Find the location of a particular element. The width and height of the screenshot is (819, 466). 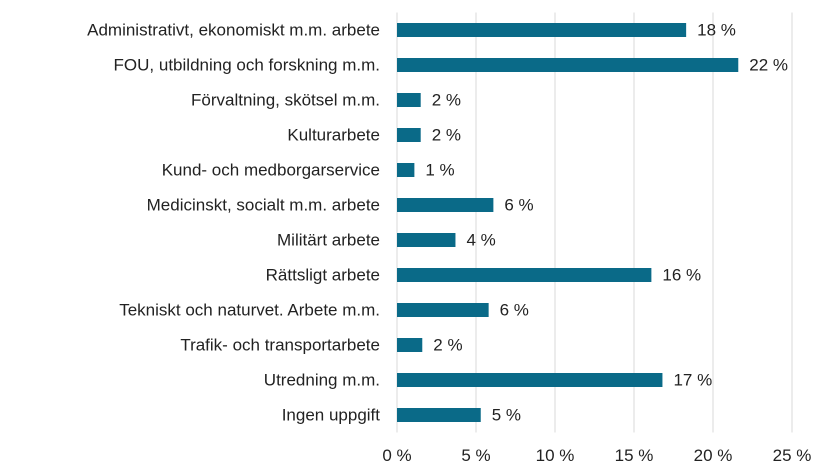

y-tick-label: Utredning m.m. is located at coordinates (322, 379).